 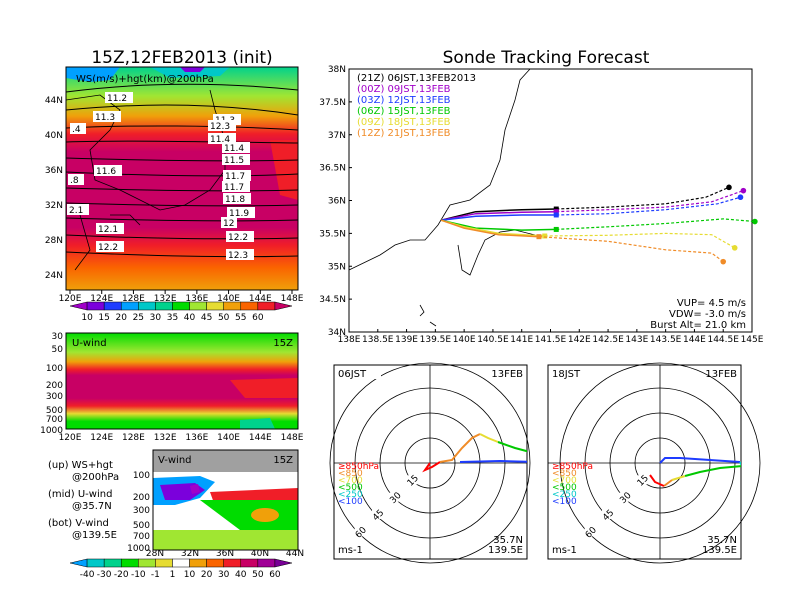 I want to click on ws-contour-label: 2.1, so click(x=76, y=211).